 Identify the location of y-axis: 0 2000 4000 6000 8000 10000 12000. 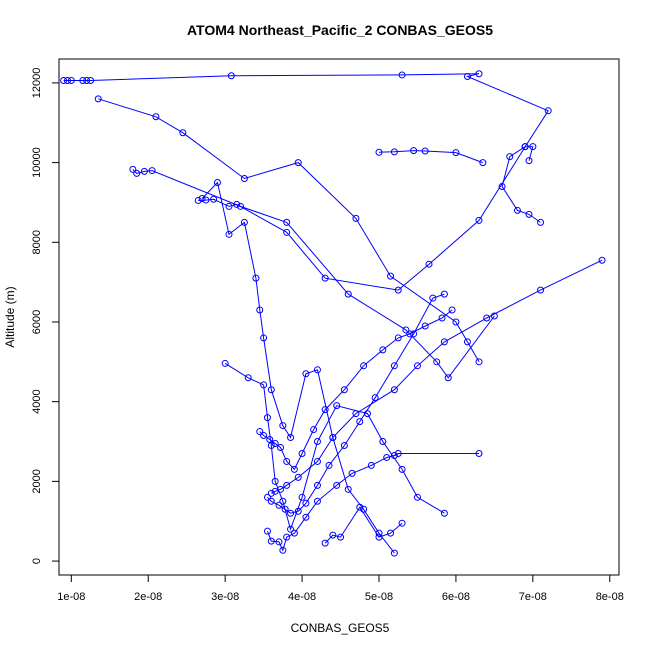
(45, 316).